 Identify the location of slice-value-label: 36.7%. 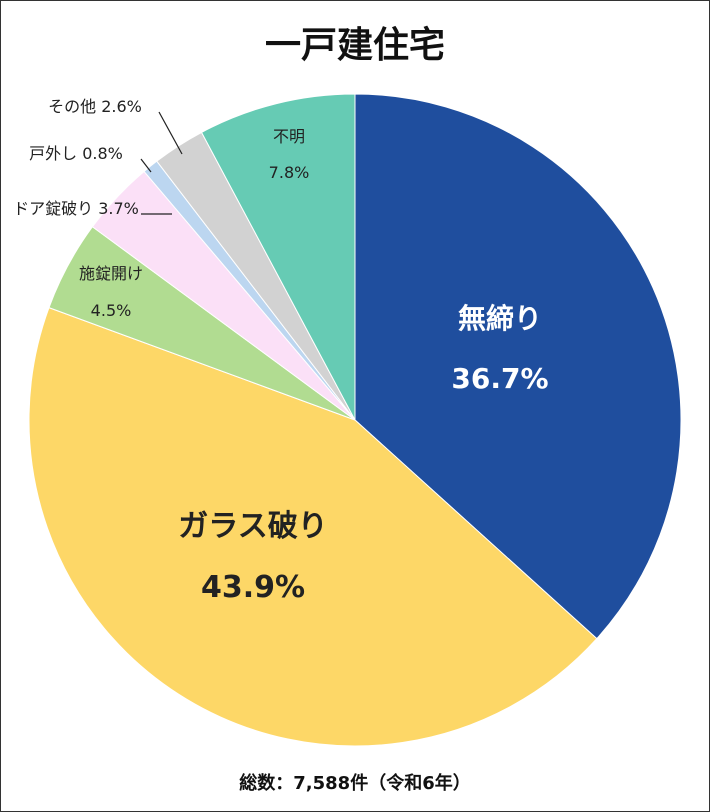
(499, 378).